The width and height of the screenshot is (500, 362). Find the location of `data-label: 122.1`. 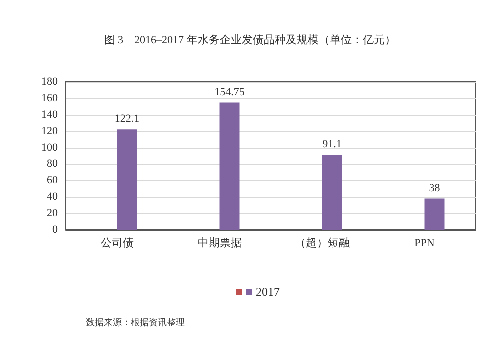

data-label: 122.1 is located at coordinates (127, 119).